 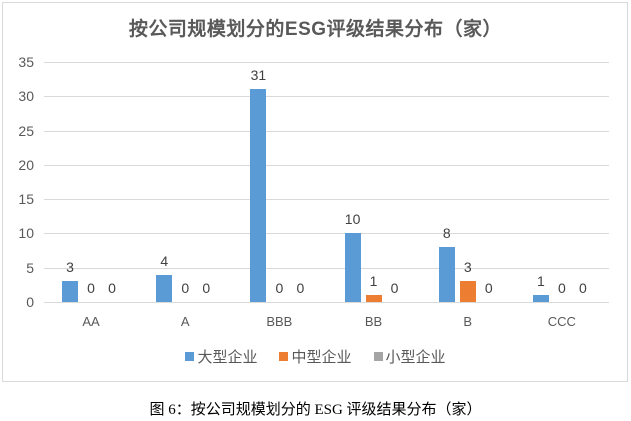 I want to click on x-tick-label: B, so click(x=467, y=321).